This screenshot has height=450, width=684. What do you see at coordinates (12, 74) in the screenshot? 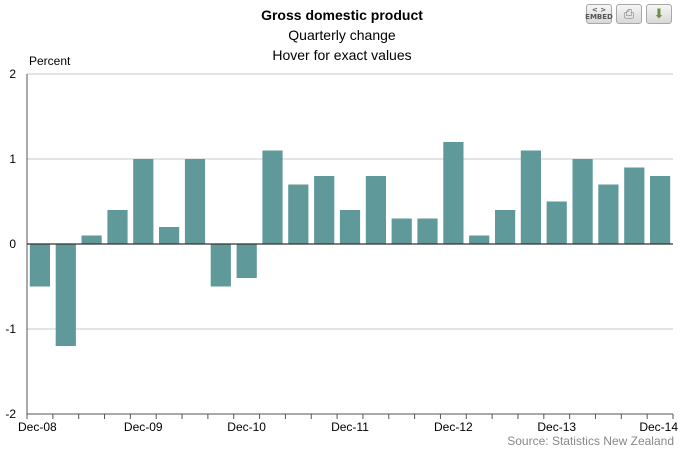
I see `y-tick-label: 2` at bounding box center [12, 74].